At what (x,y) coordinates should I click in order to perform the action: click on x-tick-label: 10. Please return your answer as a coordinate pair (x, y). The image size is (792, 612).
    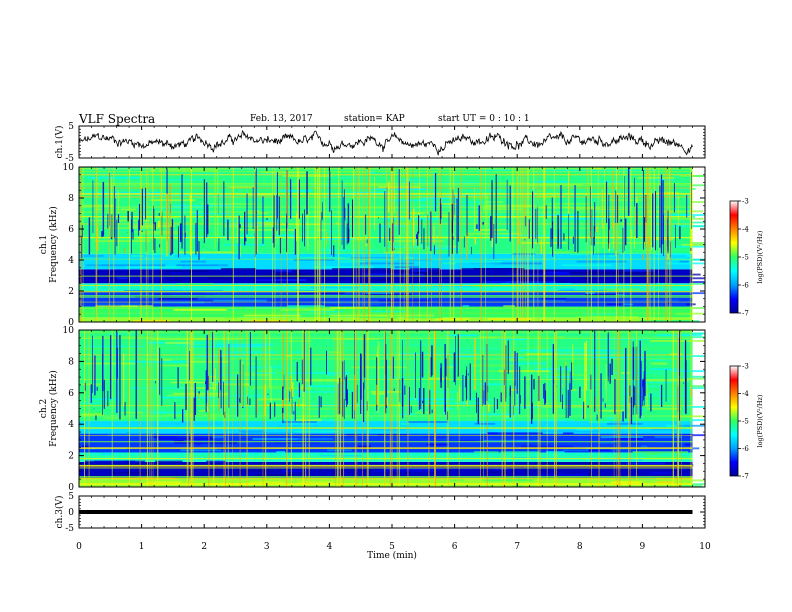
    Looking at the image, I should click on (705, 547).